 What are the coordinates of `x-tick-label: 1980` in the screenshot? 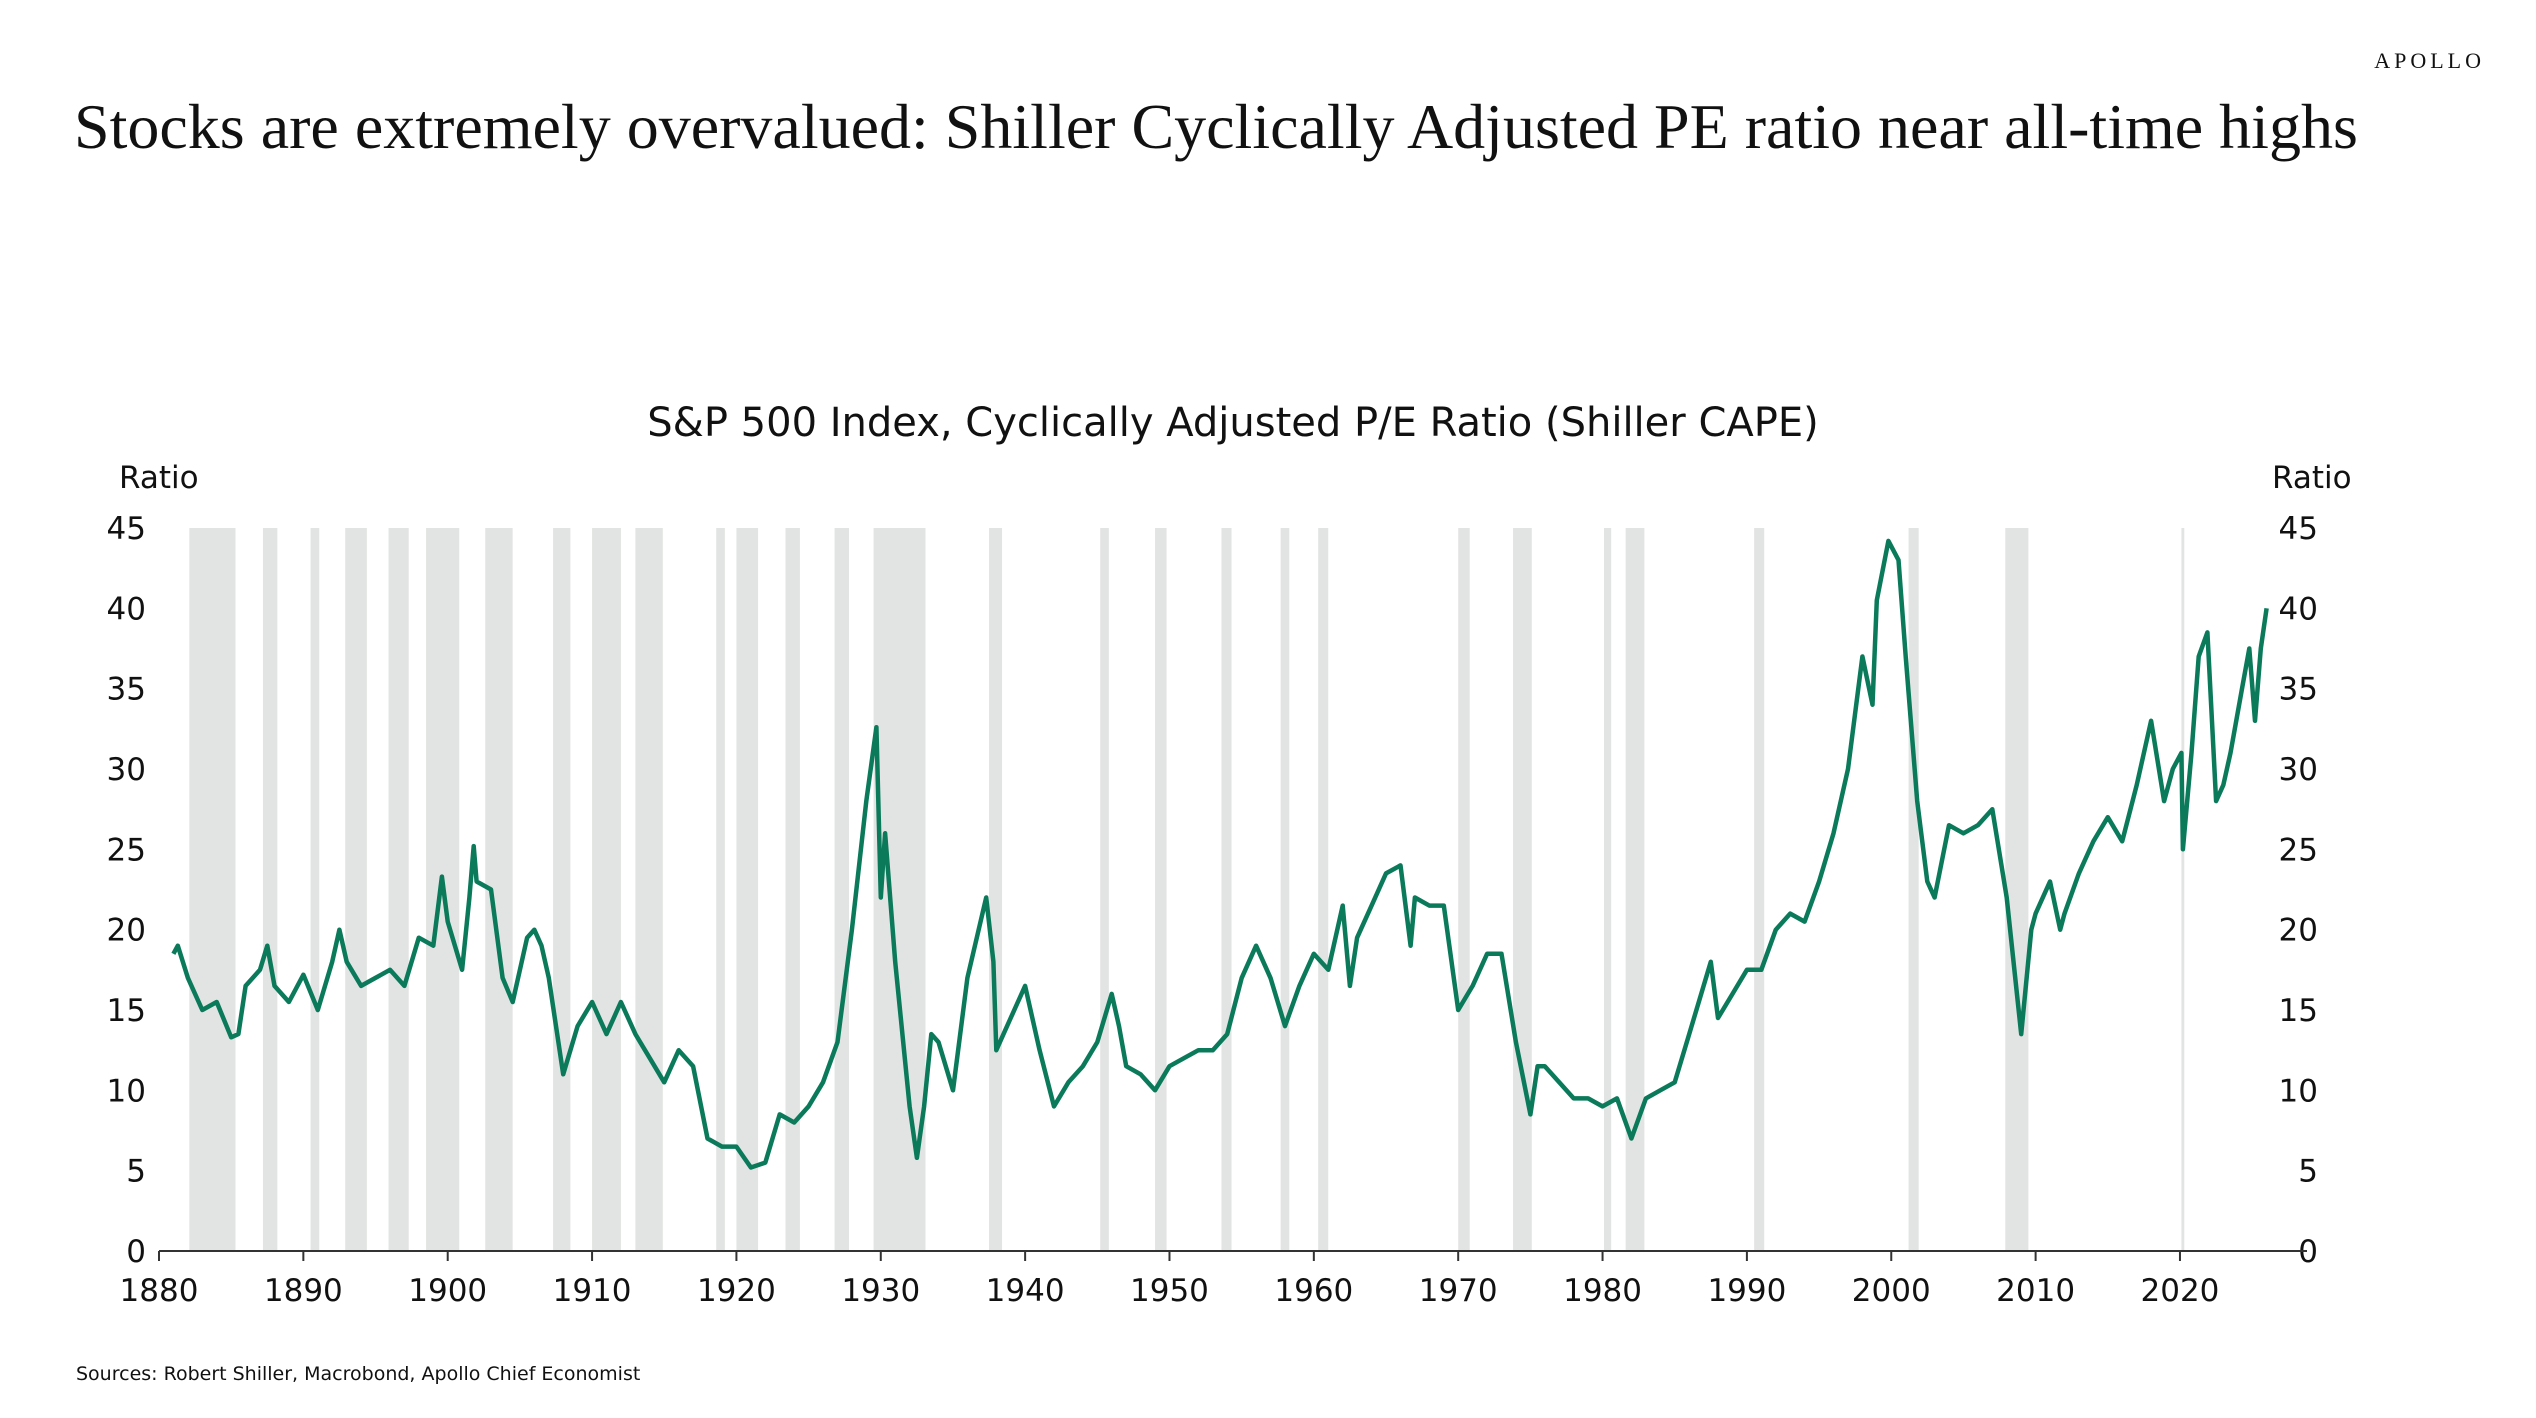 It's located at (1602, 1291).